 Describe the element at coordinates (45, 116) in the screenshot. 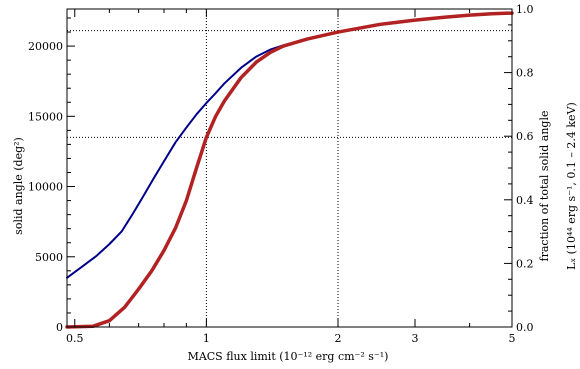

I see `y-left-tick-label: 15000` at that location.